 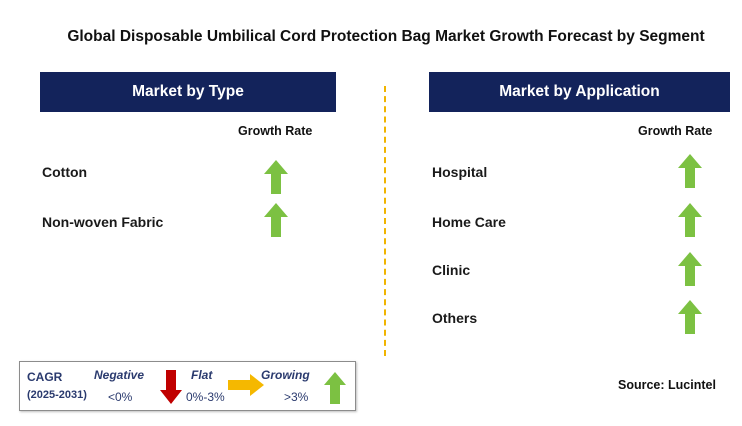 I want to click on legend-negative-range: <0%, so click(x=120, y=397).